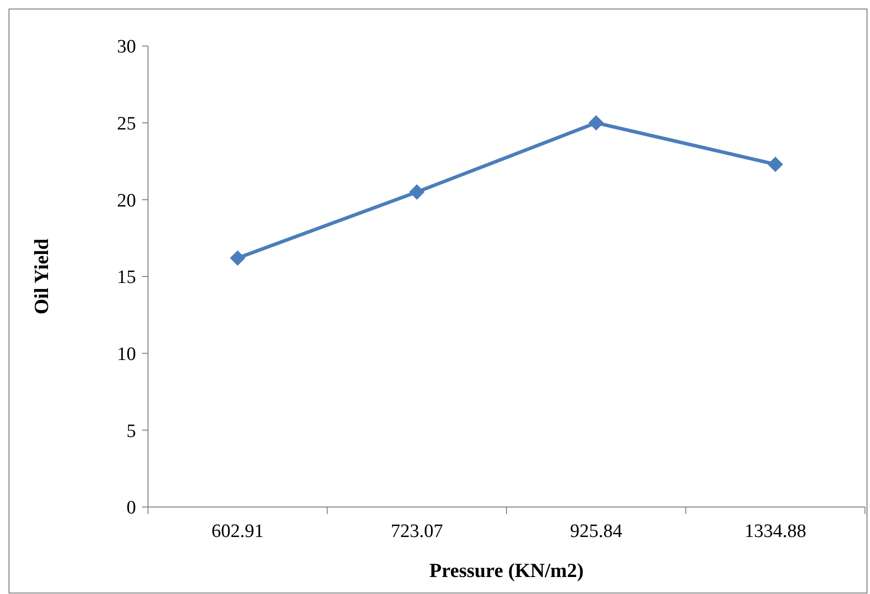 This screenshot has width=870, height=594. What do you see at coordinates (506, 571) in the screenshot?
I see `x-axis-title: Pressure (KN/m2)` at bounding box center [506, 571].